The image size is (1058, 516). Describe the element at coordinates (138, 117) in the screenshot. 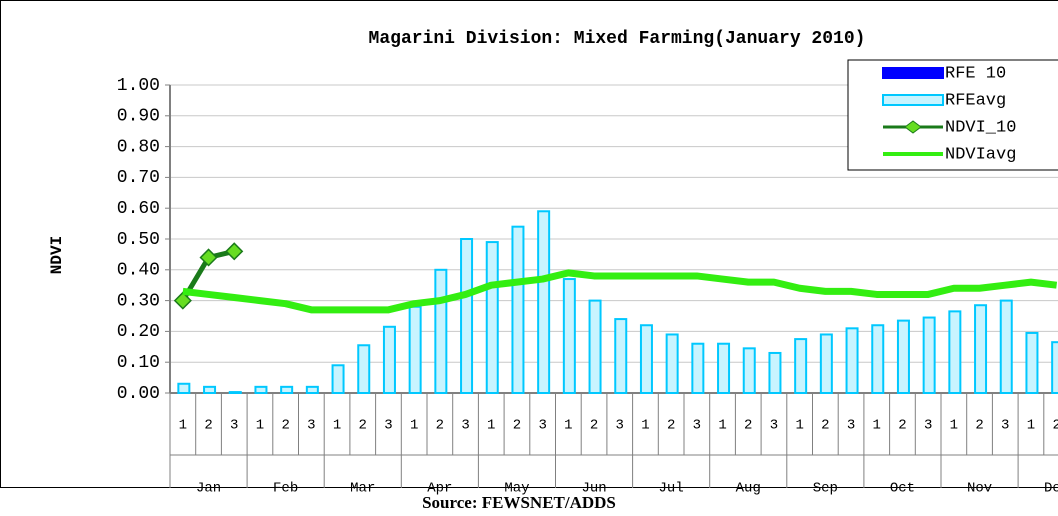

I see `y-tick-label: 0.90` at that location.